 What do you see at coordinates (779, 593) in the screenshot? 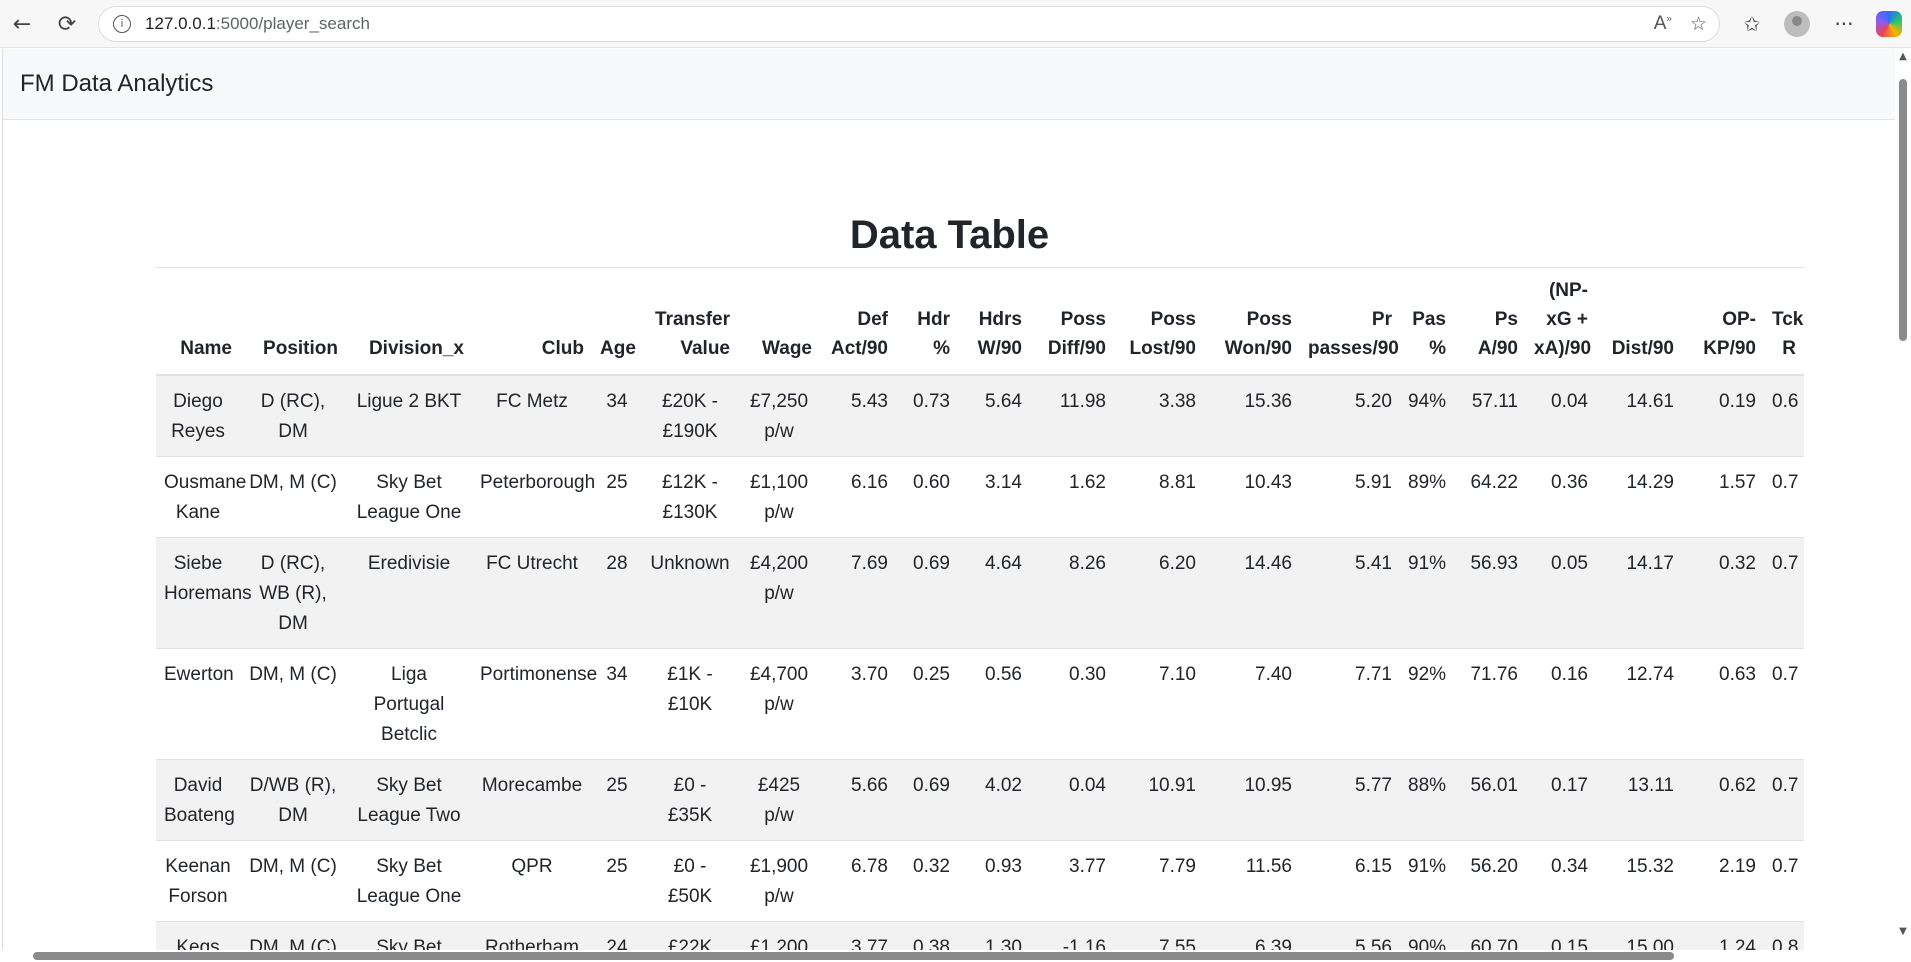
I see `table-cell: £4,200 p/w` at bounding box center [779, 593].